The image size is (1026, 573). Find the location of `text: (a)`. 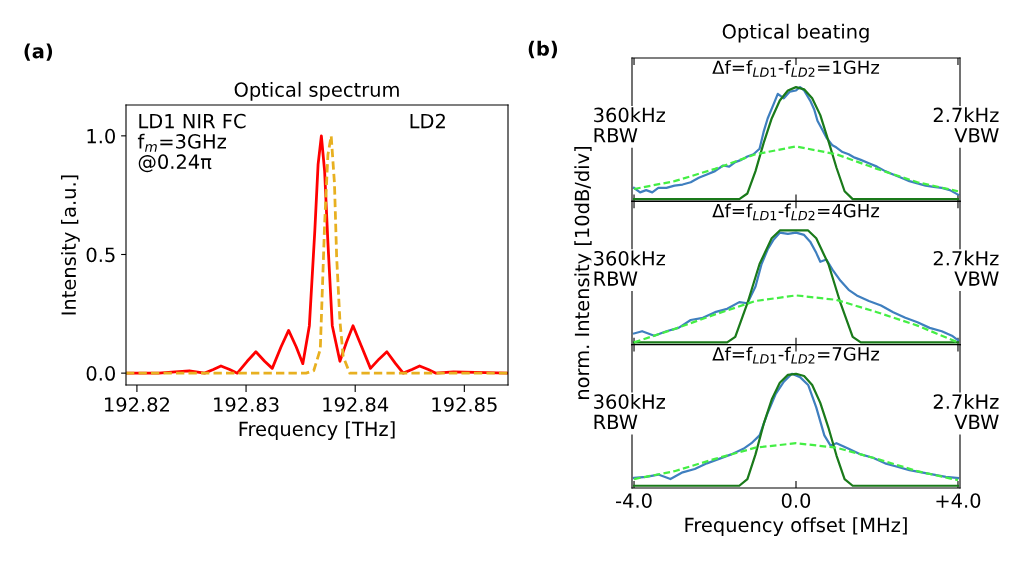

text: (a) is located at coordinates (38, 52).